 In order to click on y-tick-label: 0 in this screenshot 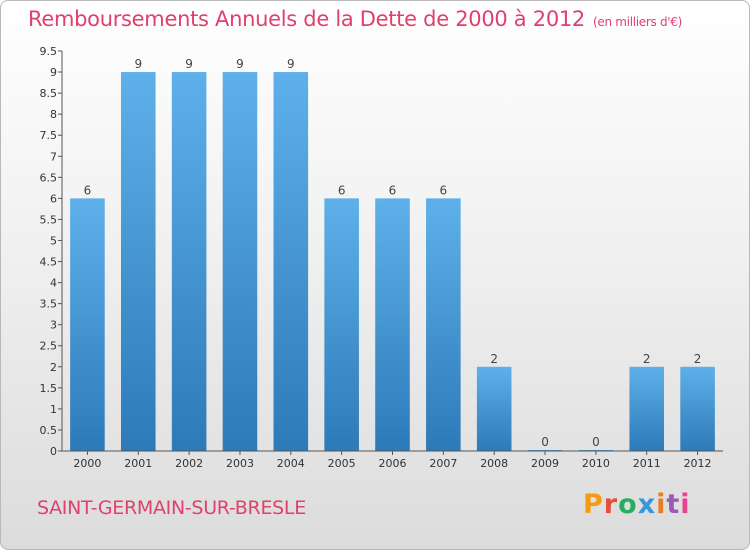, I will do `click(53, 451)`.